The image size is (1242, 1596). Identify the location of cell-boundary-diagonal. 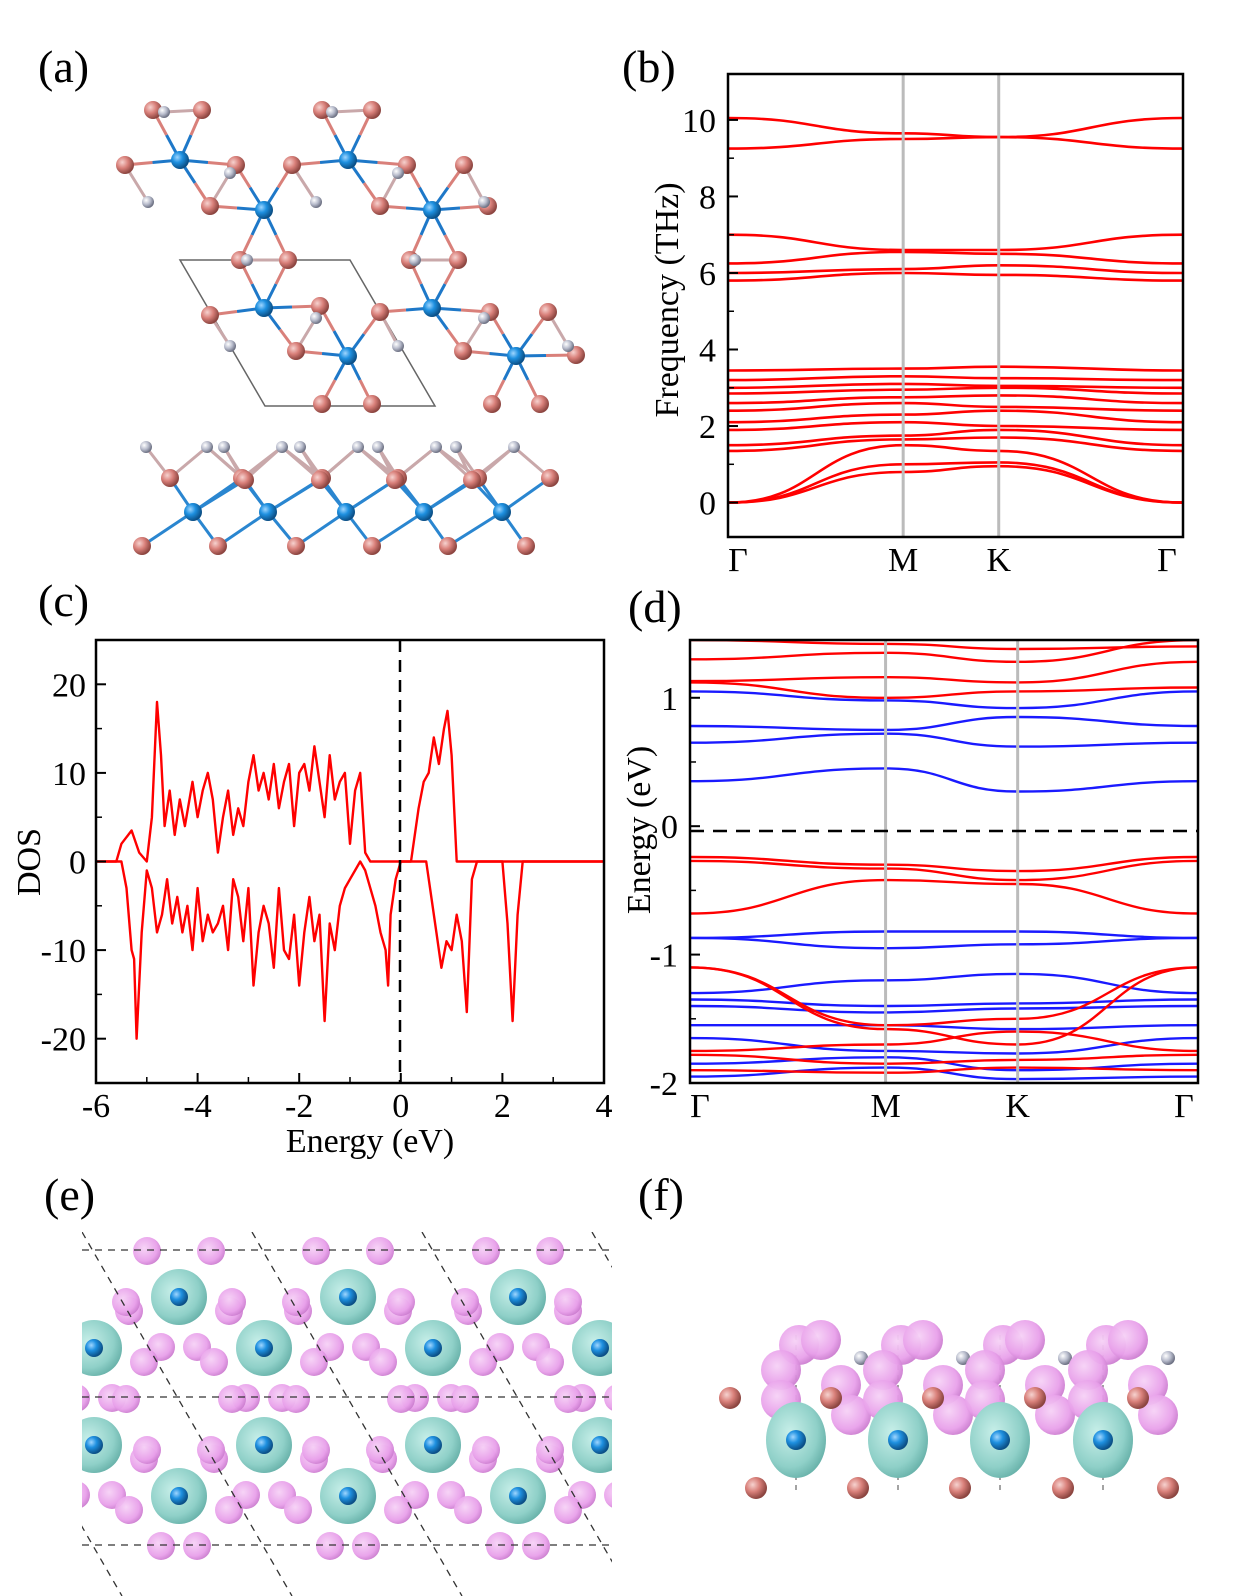
(102, 1560).